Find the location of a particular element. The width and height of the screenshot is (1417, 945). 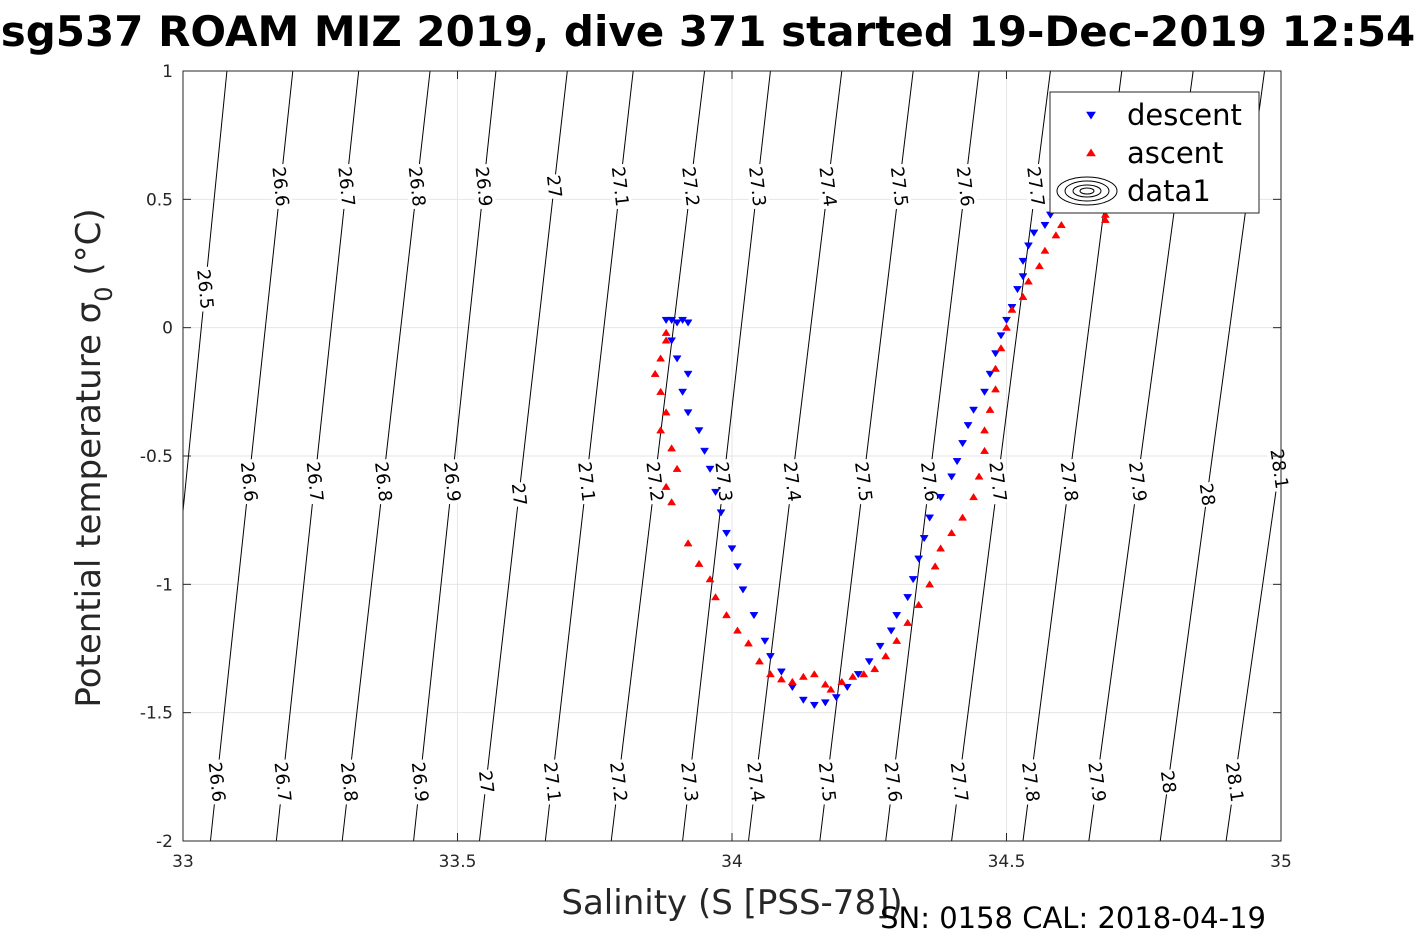

contour-label-26.7: 26.7 is located at coordinates (346, 186).